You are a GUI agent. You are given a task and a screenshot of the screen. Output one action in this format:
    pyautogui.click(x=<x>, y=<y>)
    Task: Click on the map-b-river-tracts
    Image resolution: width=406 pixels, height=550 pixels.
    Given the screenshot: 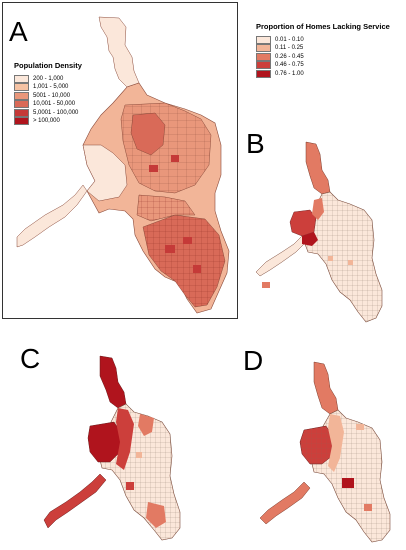 What is the action you would take?
    pyautogui.click(x=318, y=209)
    